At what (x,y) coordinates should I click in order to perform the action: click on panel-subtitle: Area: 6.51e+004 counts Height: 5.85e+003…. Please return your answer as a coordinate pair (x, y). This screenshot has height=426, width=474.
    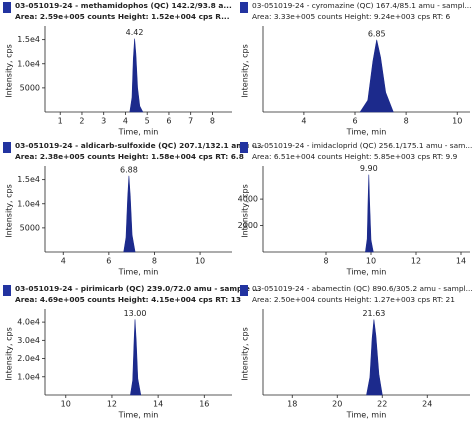
    Looking at the image, I should click on (355, 156).